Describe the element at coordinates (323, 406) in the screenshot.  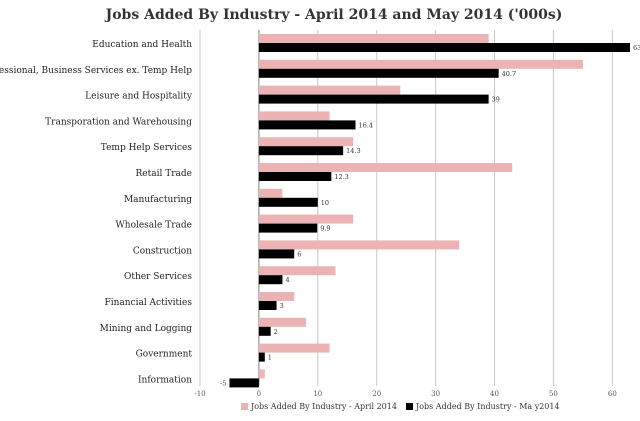
I see `legend-label: Jobs Added By Industry - April 2014` at that location.